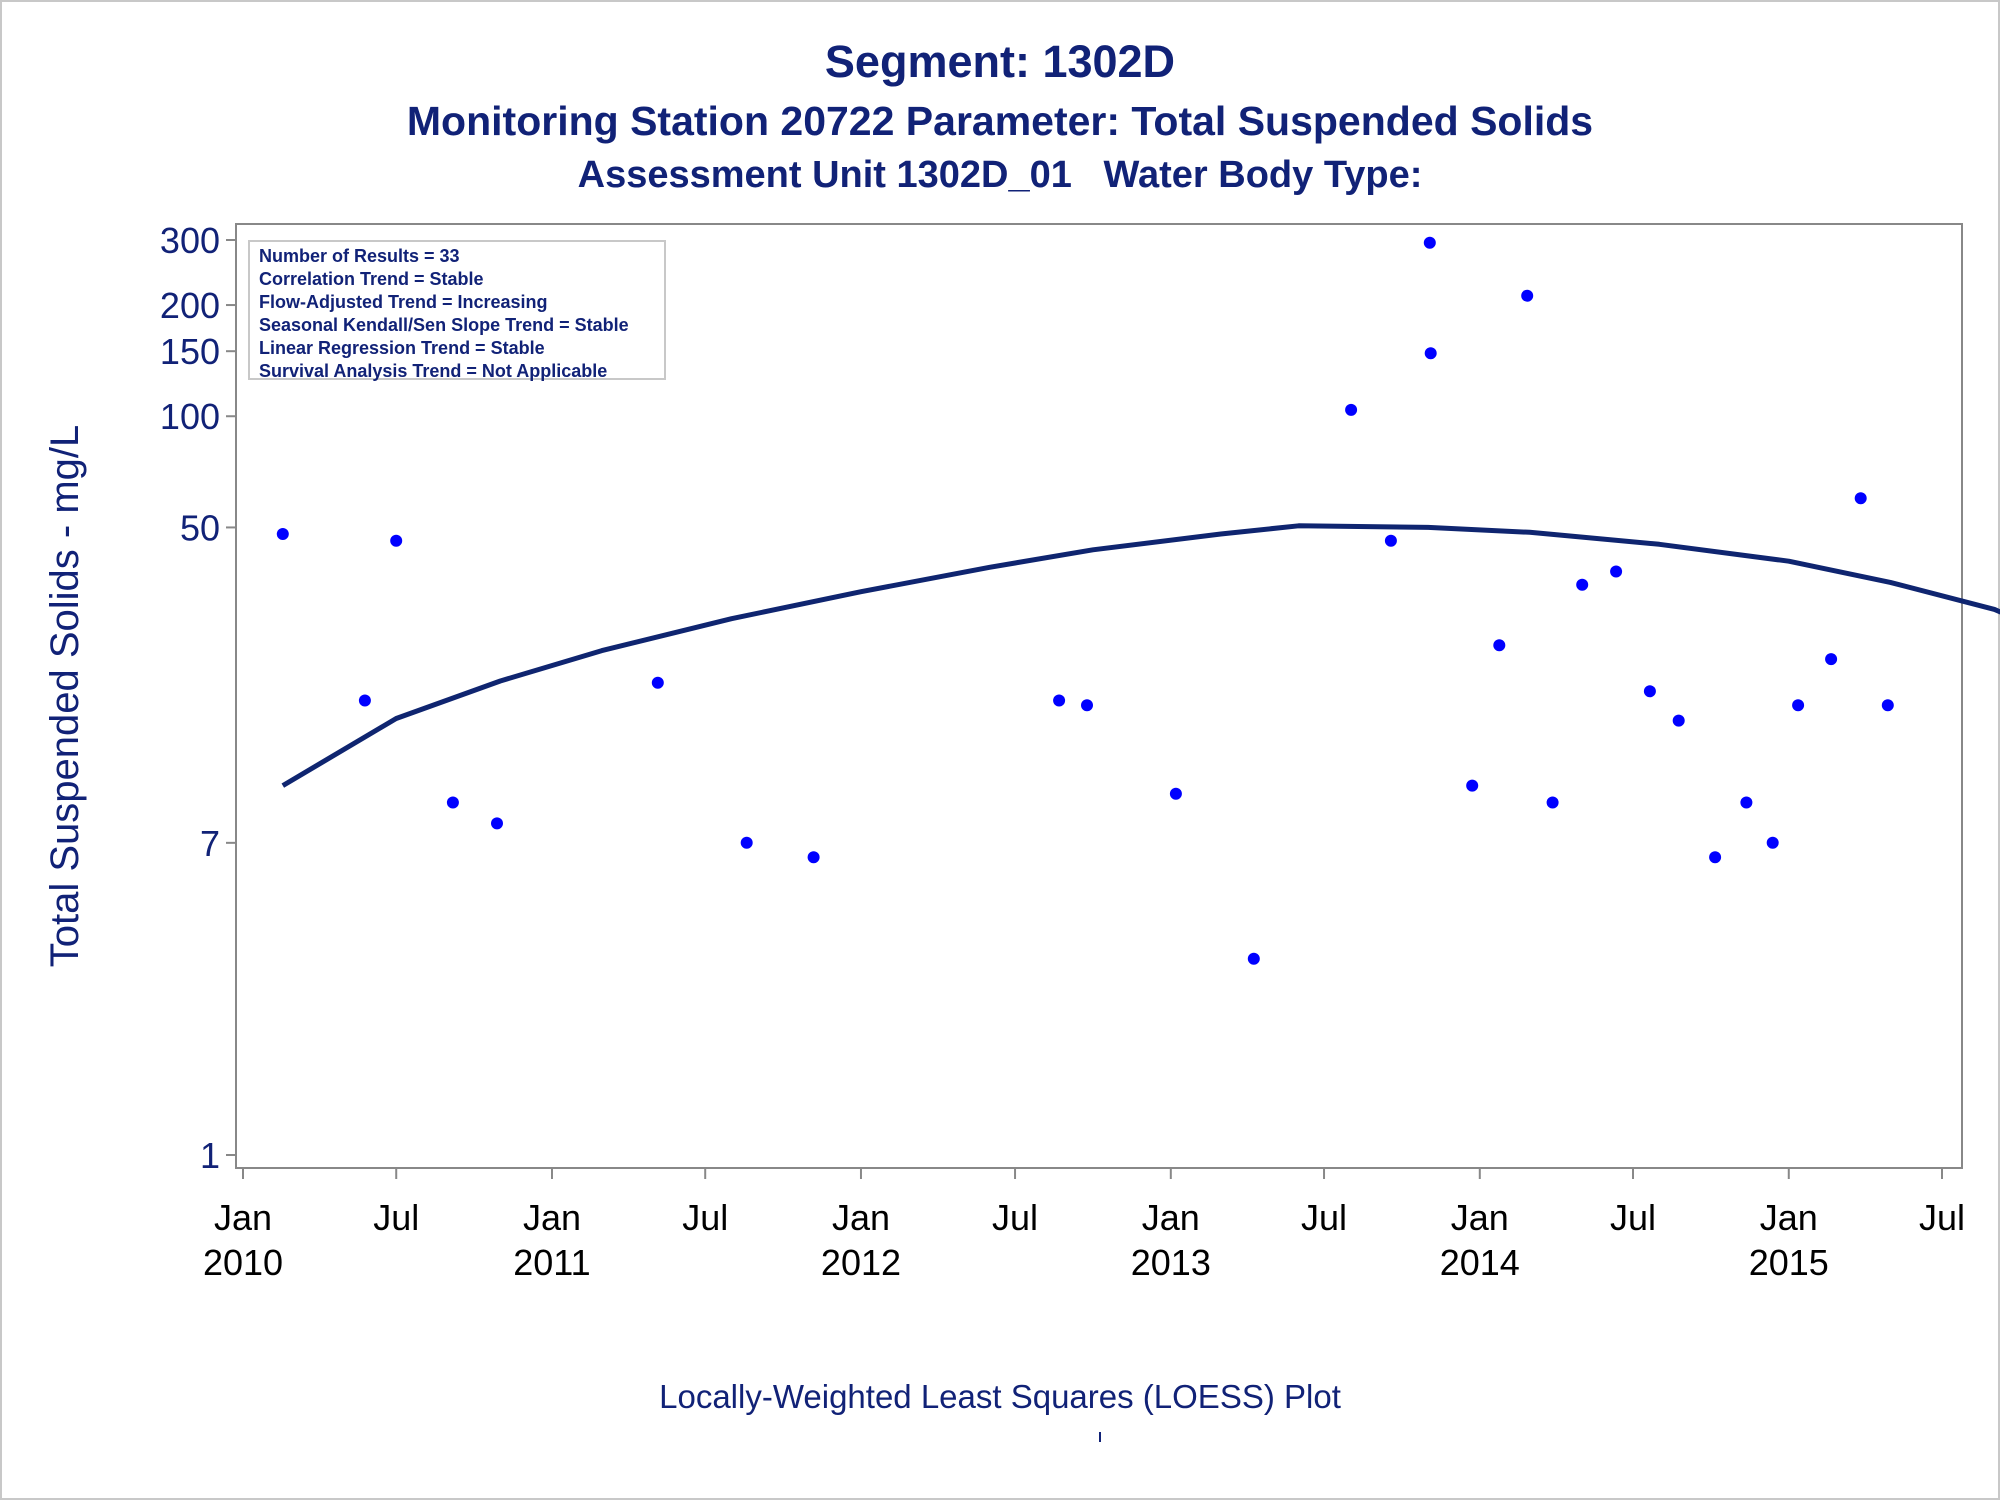 This screenshot has width=2000, height=1500. I want to click on y-tick-label: 1, so click(210, 1155).